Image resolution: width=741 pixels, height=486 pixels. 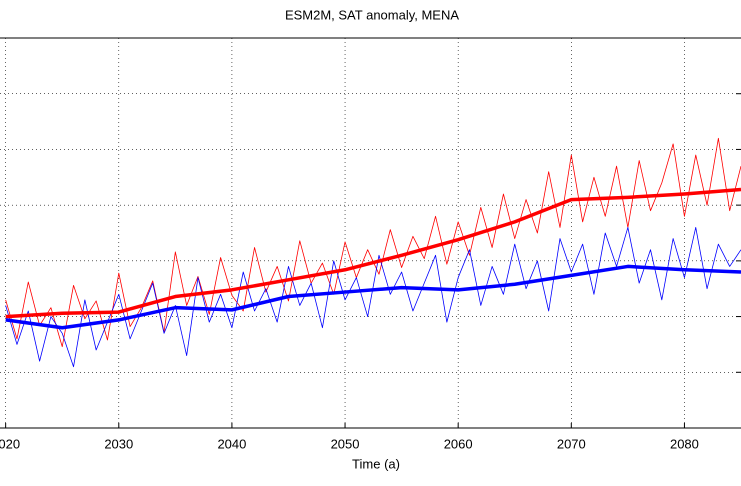 I want to click on x-tick-label: 2030, so click(x=118, y=443).